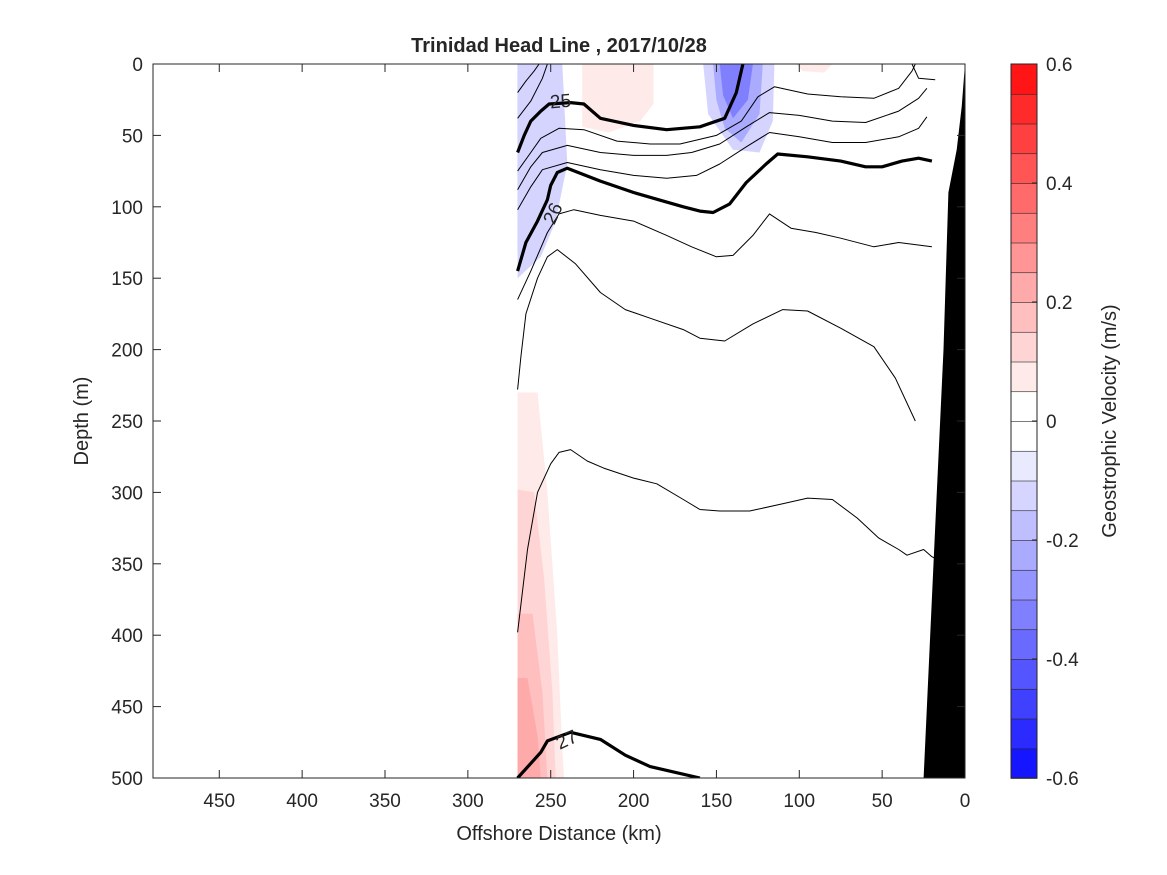 The height and width of the screenshot is (875, 1167). Describe the element at coordinates (127, 351) in the screenshot. I see `y-tick-label: 200` at that location.